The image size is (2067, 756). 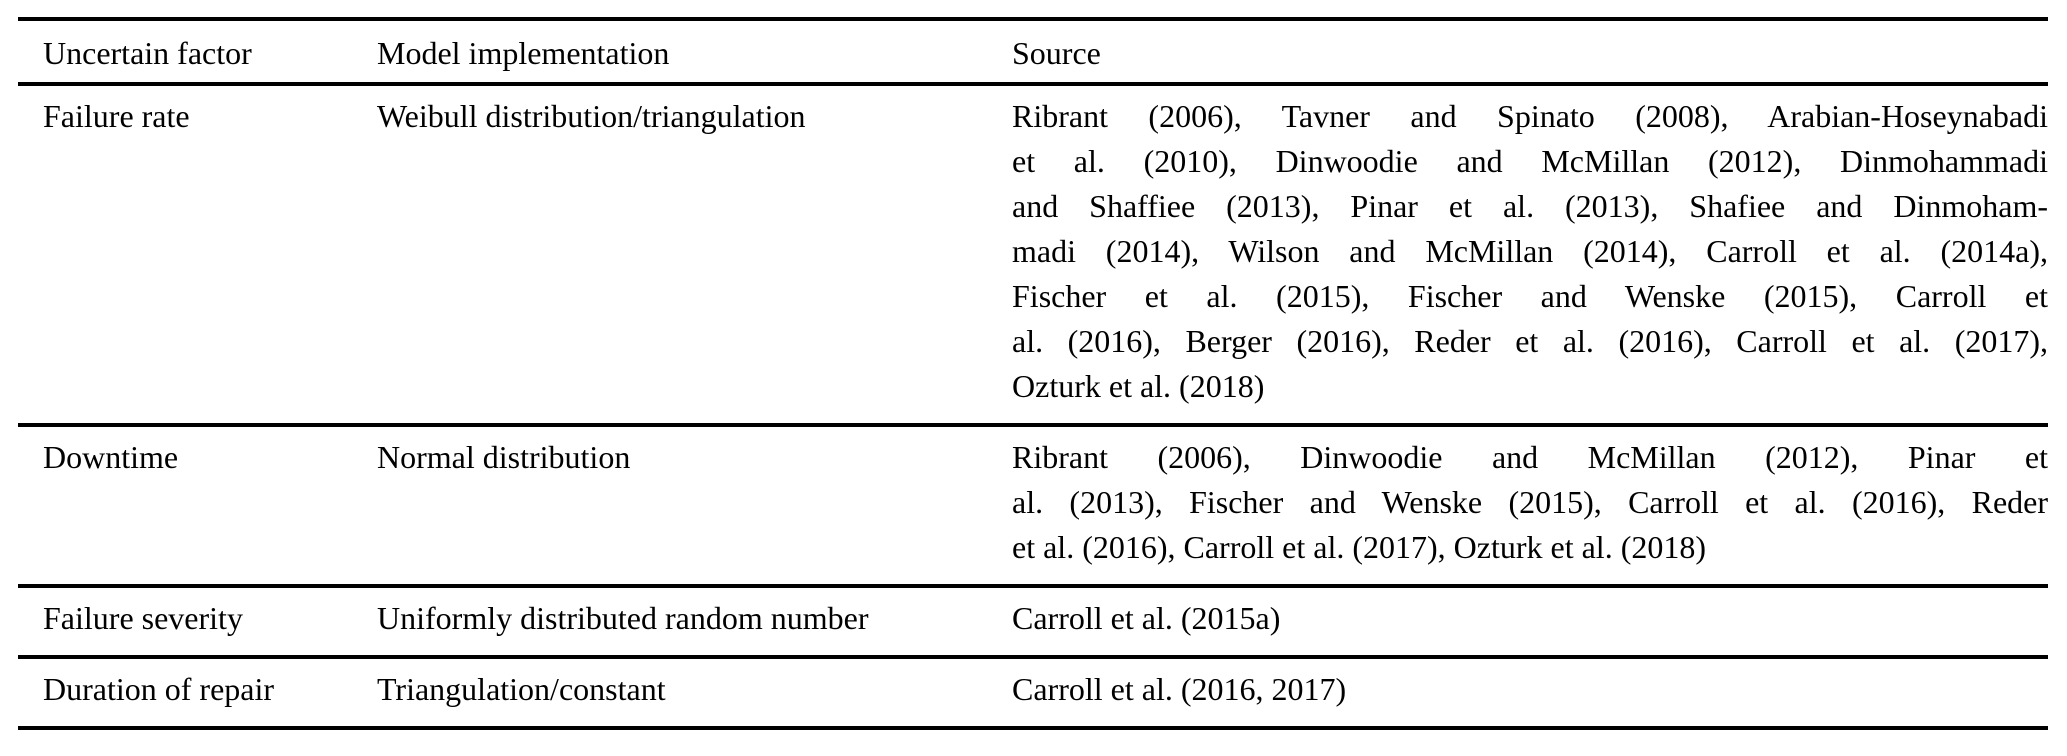 I want to click on source-line: Ozturk et al. (2018), so click(x=1138, y=386).